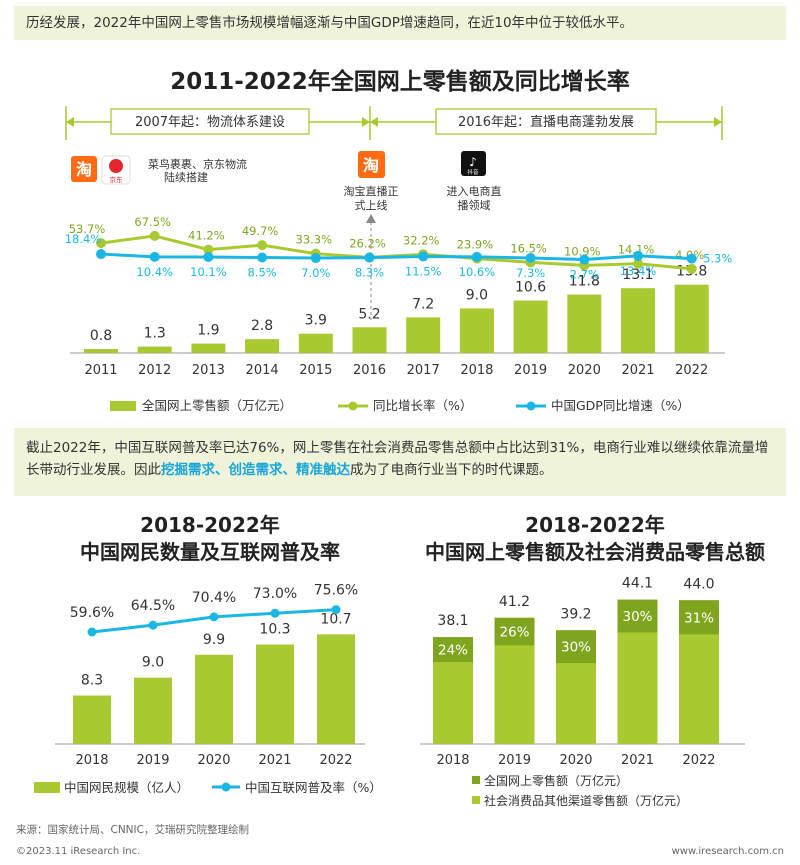 This screenshot has width=800, height=865. I want to click on growth-label: 53.7%, so click(87, 229).